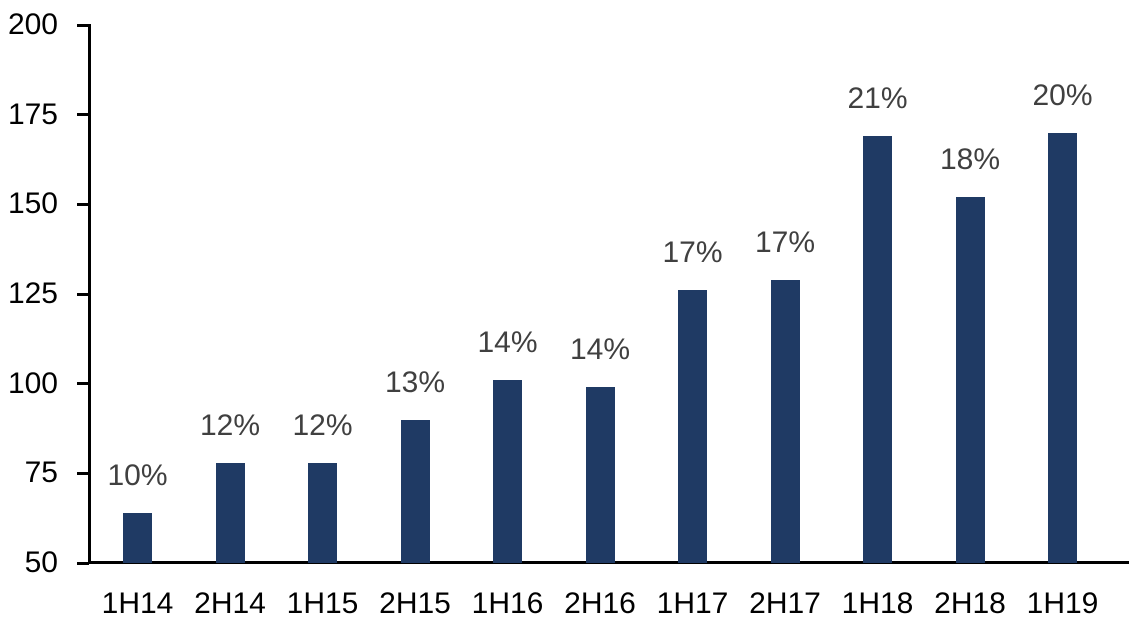 The image size is (1129, 641). Describe the element at coordinates (877, 349) in the screenshot. I see `bar-1h18` at that location.